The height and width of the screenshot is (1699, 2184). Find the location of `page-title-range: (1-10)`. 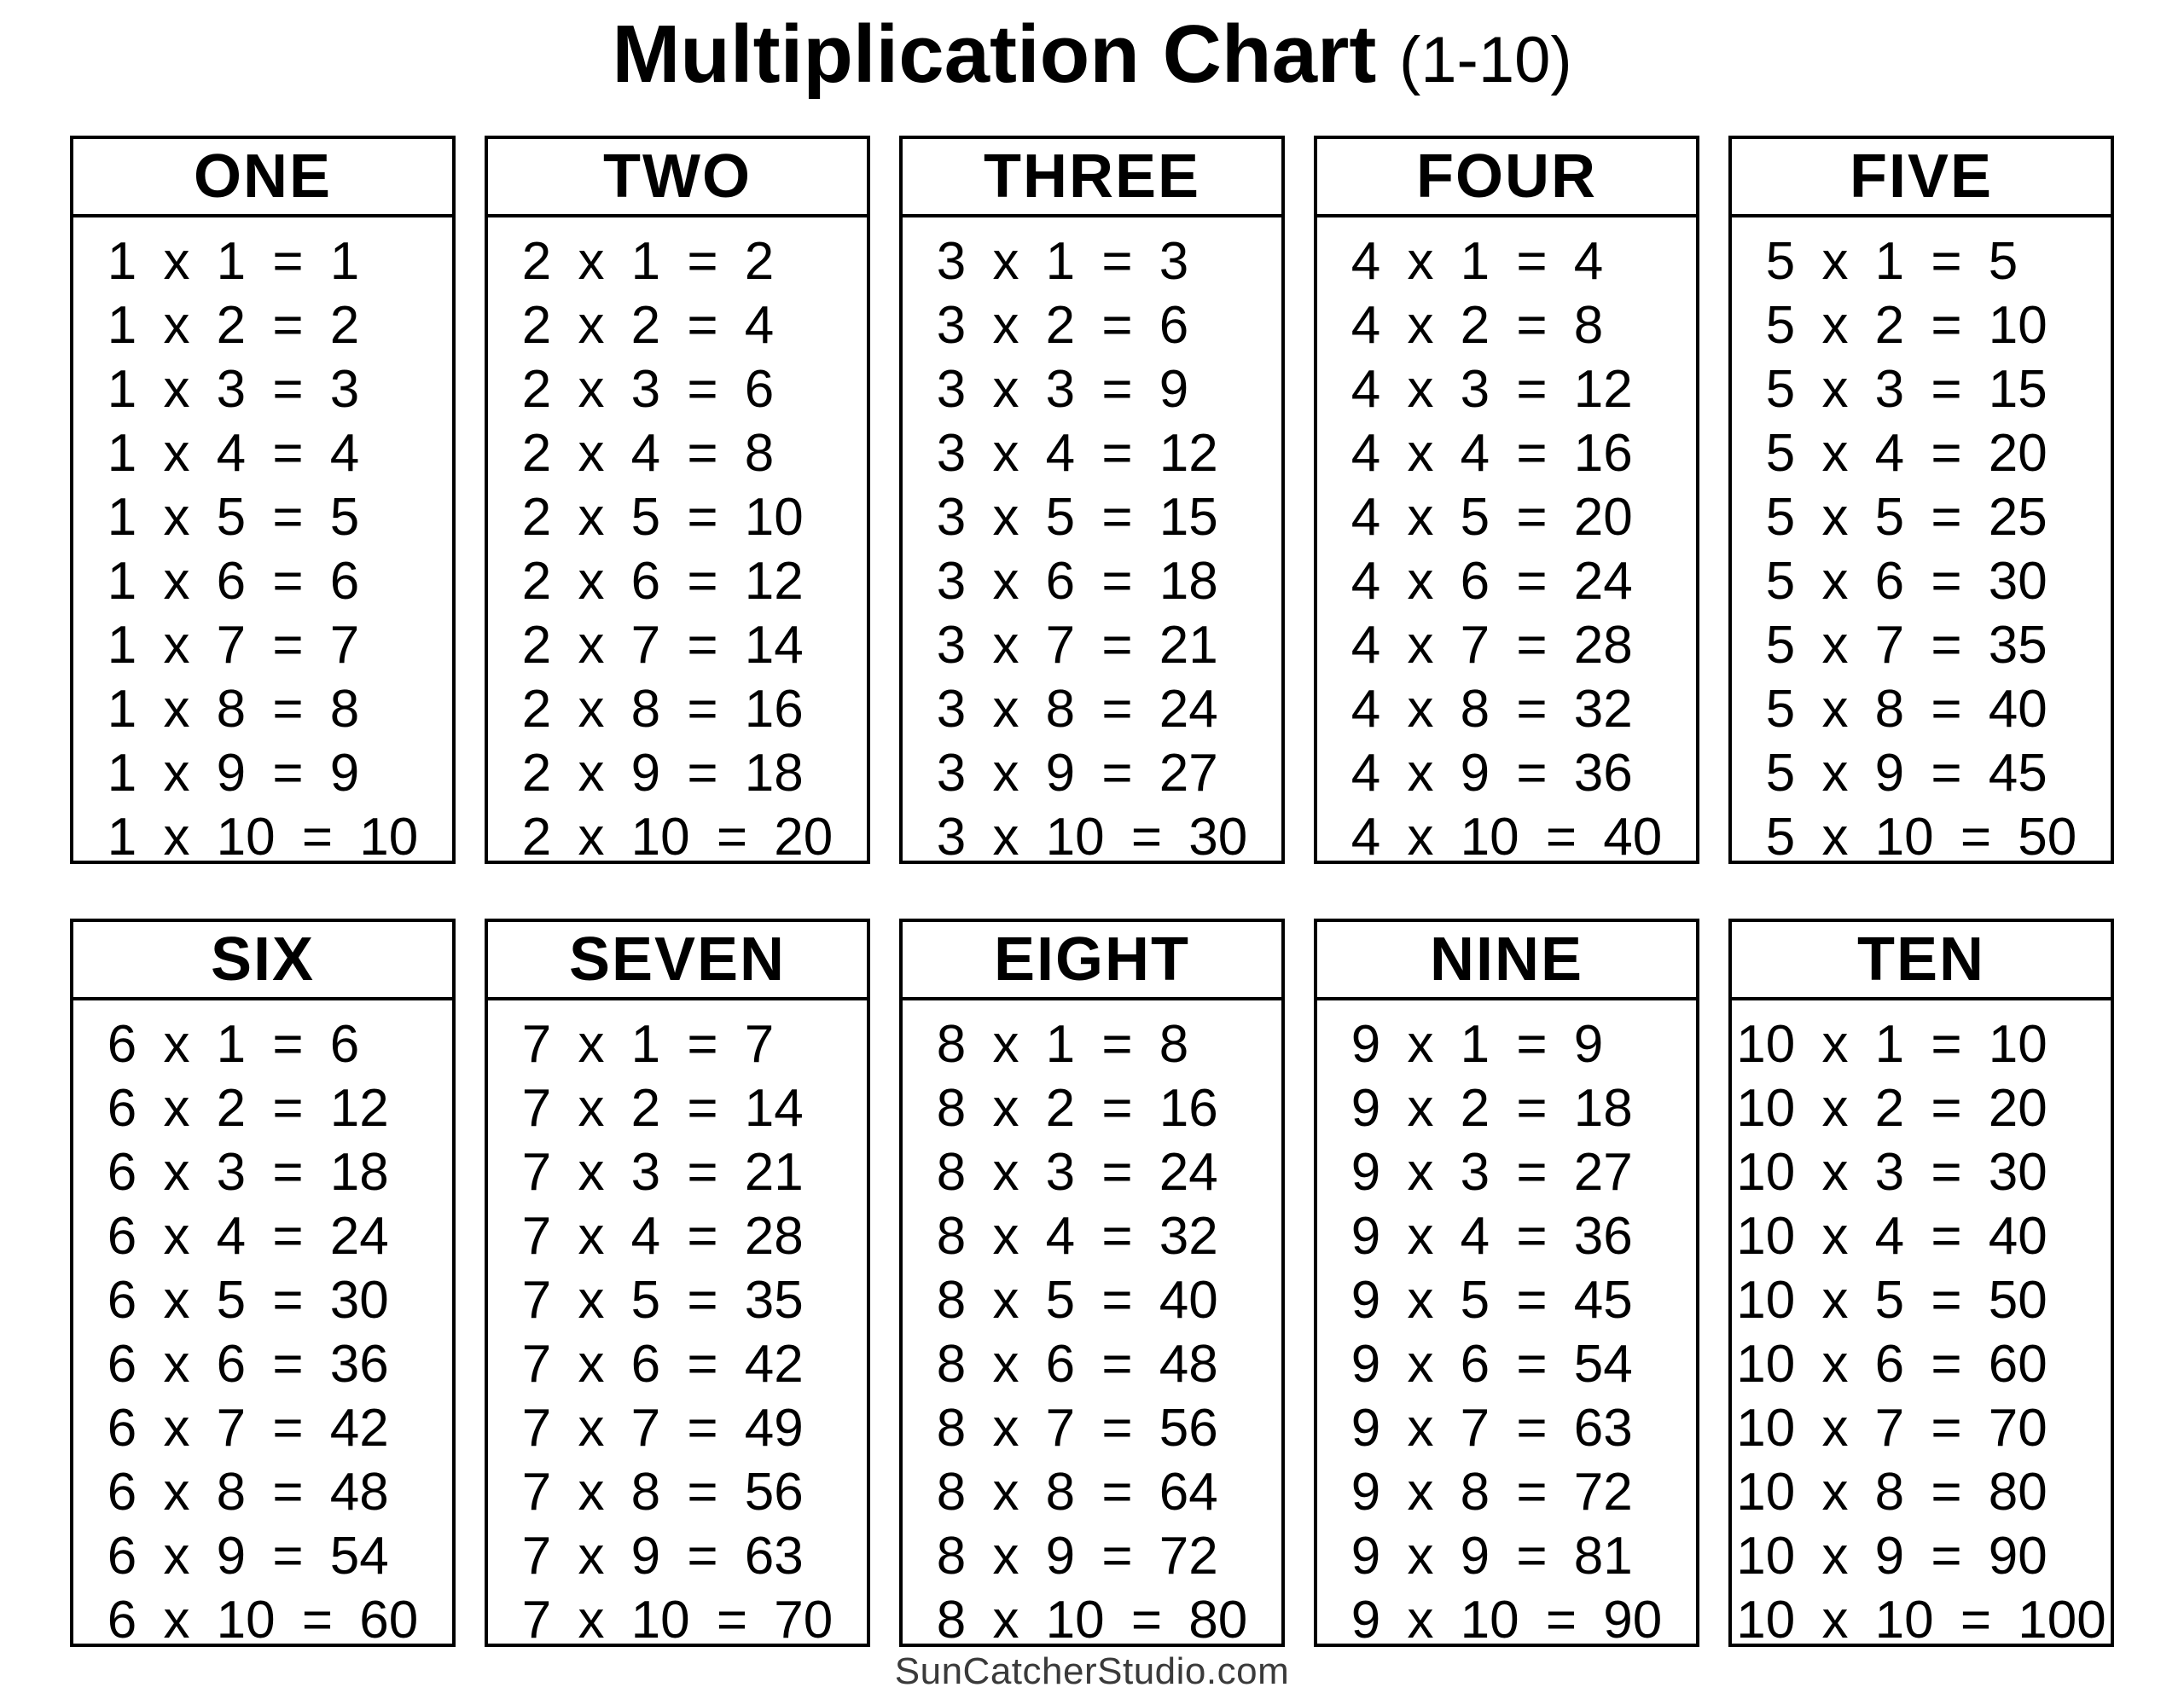

page-title-range: (1-10) is located at coordinates (1485, 60).